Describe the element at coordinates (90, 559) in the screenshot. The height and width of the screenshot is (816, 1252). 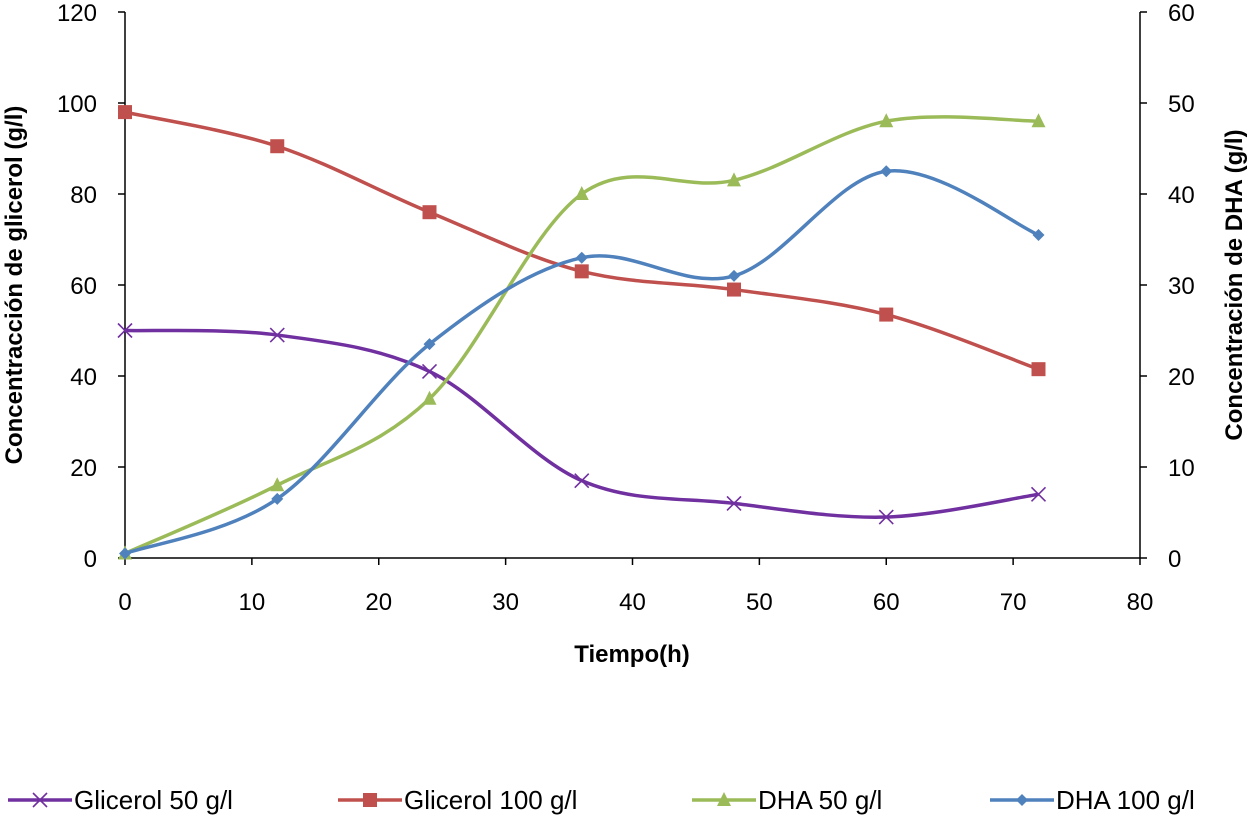
I see `left-y-tick-label: 0` at that location.